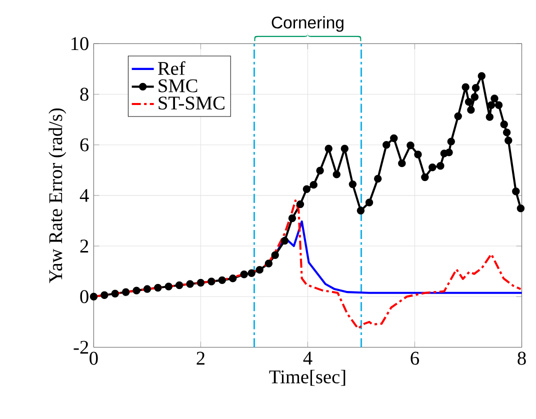 The image size is (536, 419). Describe the element at coordinates (308, 24) in the screenshot. I see `text: Cornering` at that location.